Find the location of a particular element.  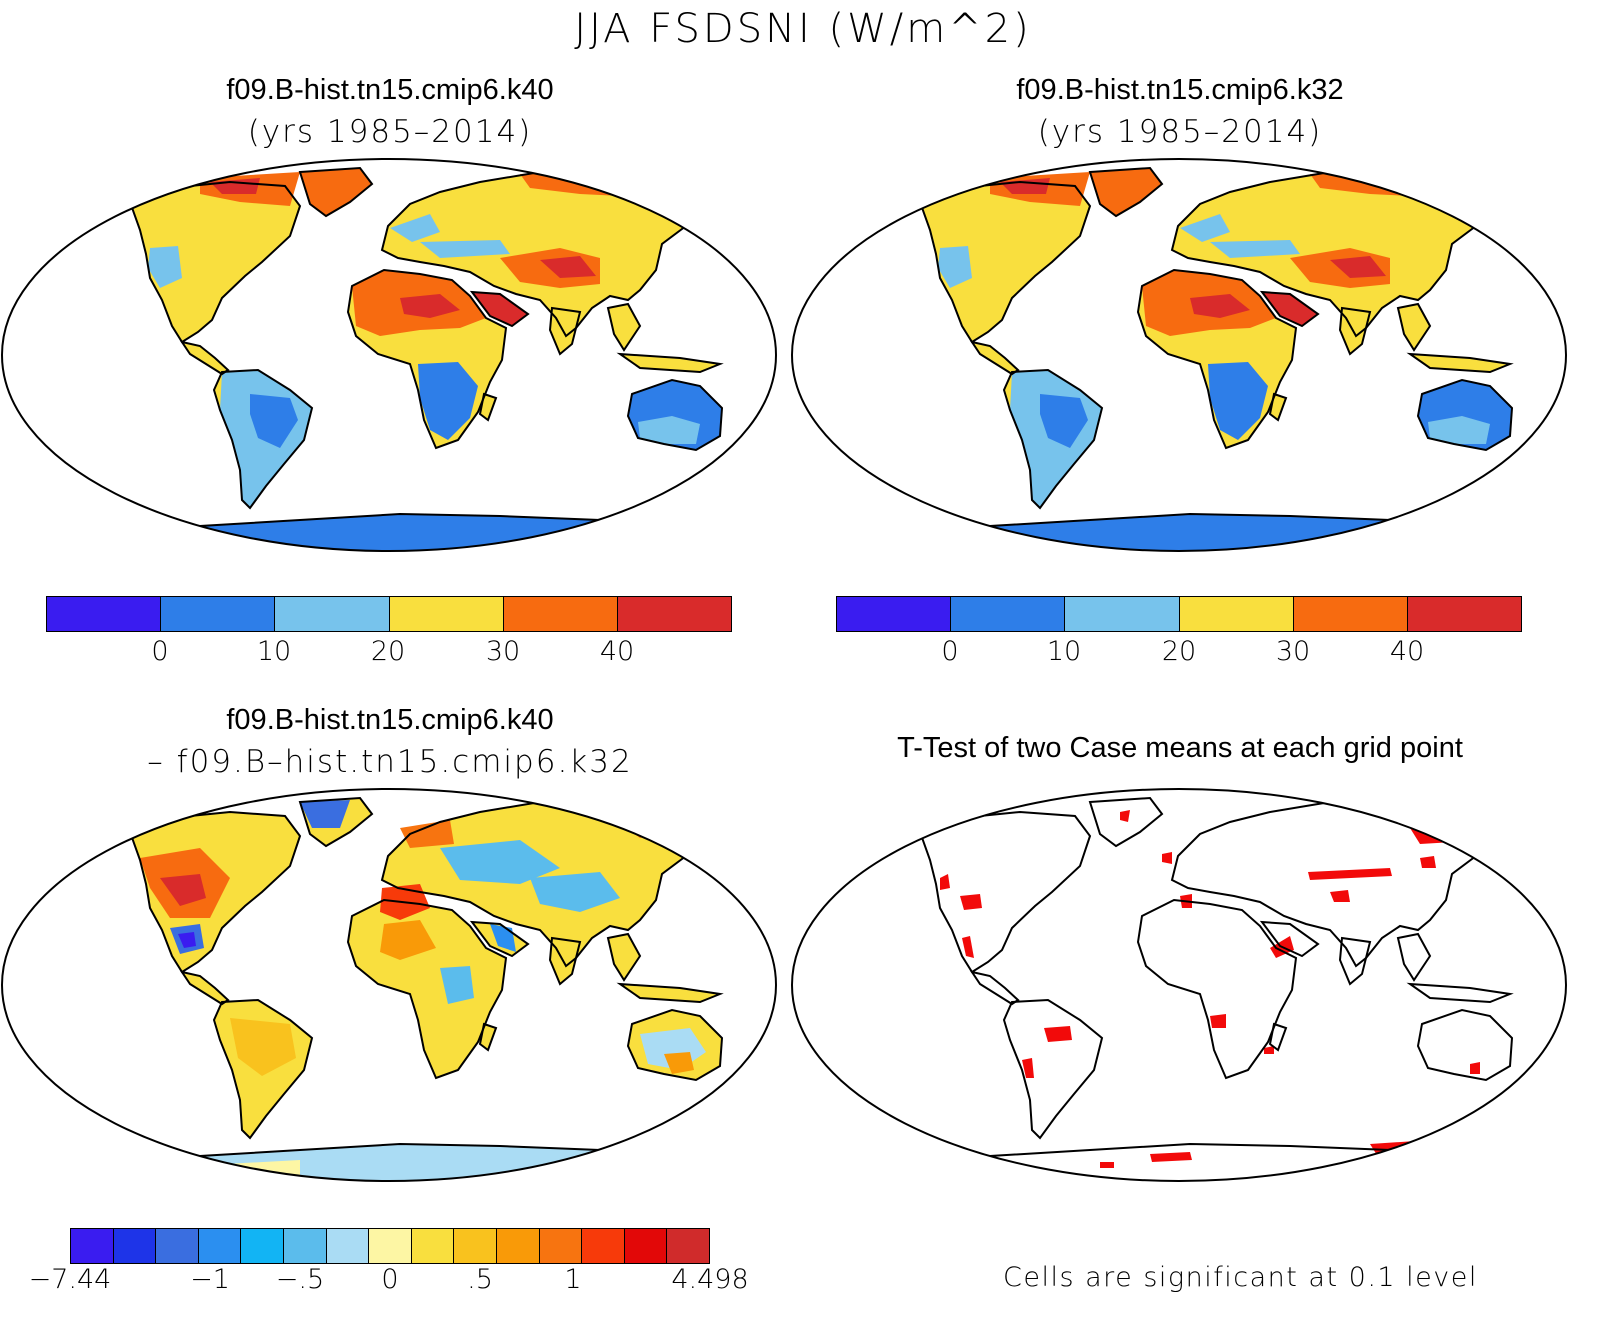

panel-subtitle-k32: (yrs 1985–2014) is located at coordinates (1180, 132).